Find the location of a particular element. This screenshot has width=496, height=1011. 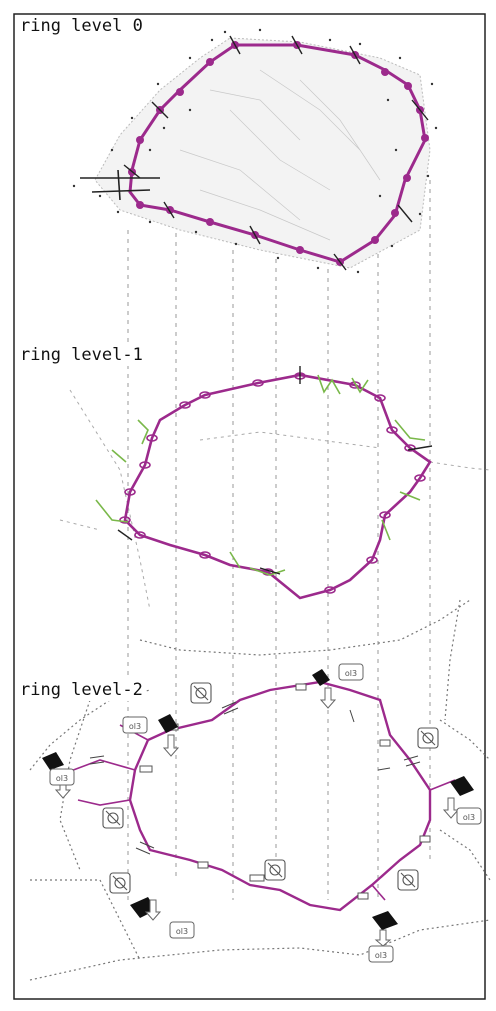

level-0-ring-ticks is located at coordinates (276, 153).